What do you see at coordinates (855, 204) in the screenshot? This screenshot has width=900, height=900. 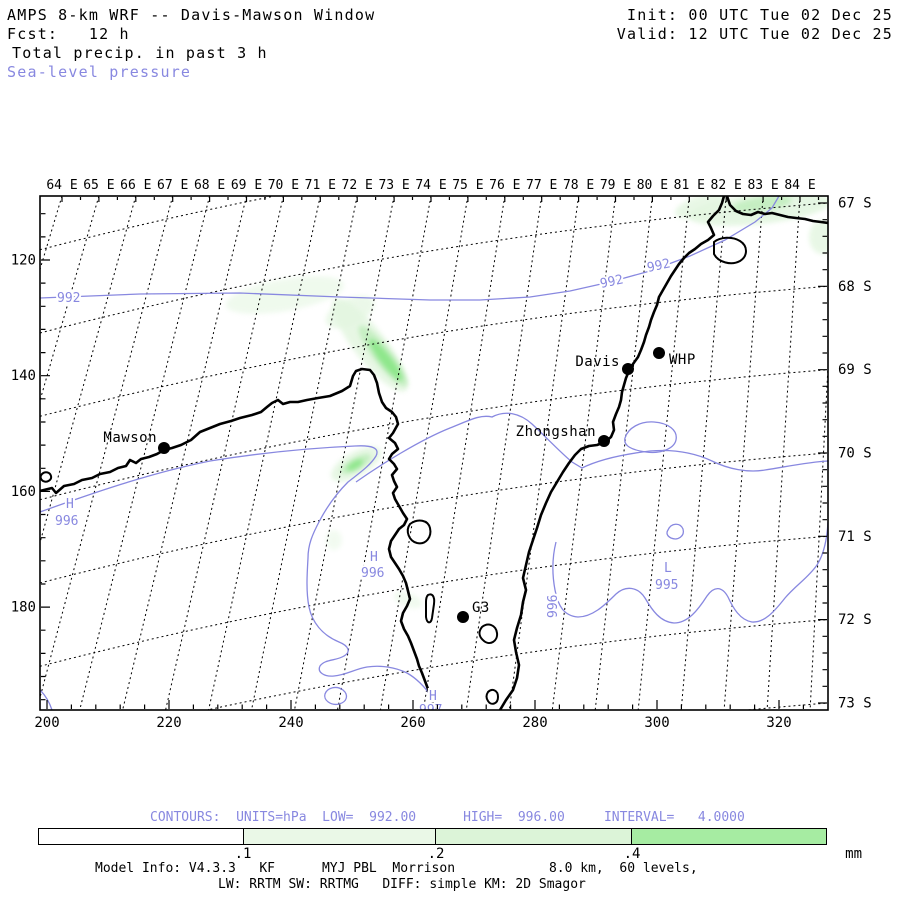 I see `right-axis-label: 67 S` at bounding box center [855, 204].